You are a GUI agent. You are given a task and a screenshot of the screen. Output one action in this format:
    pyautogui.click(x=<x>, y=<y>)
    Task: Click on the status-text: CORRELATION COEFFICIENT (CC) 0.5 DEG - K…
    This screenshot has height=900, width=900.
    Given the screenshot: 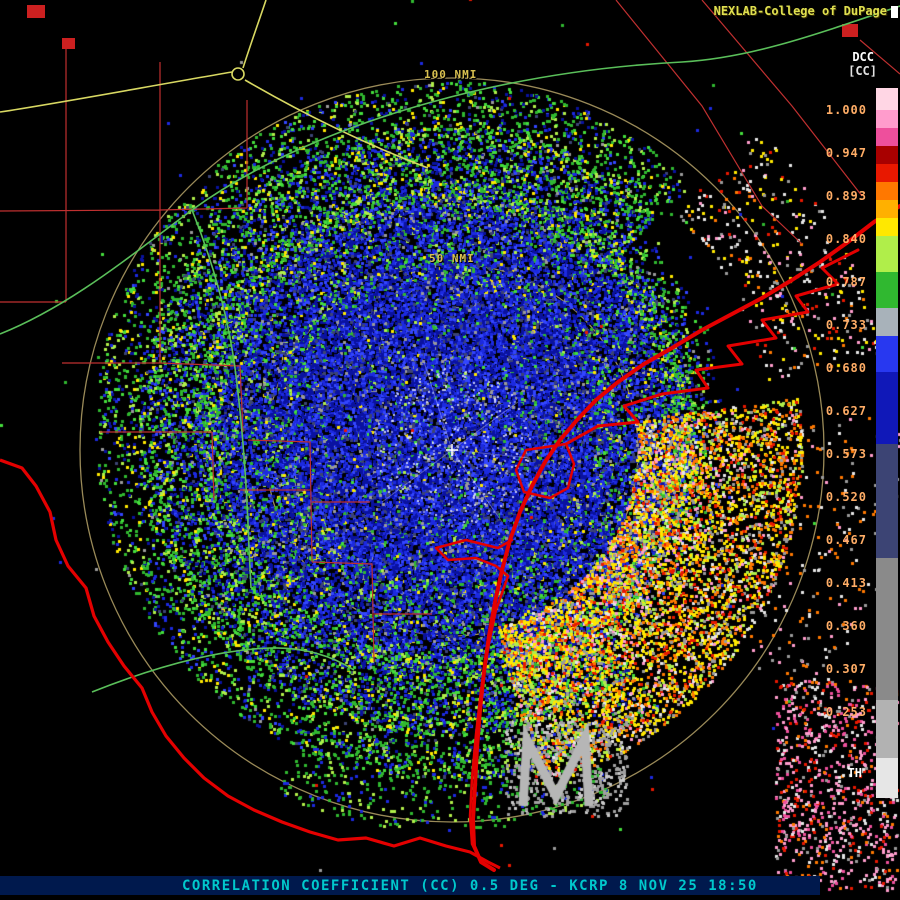 What is the action you would take?
    pyautogui.click(x=470, y=886)
    